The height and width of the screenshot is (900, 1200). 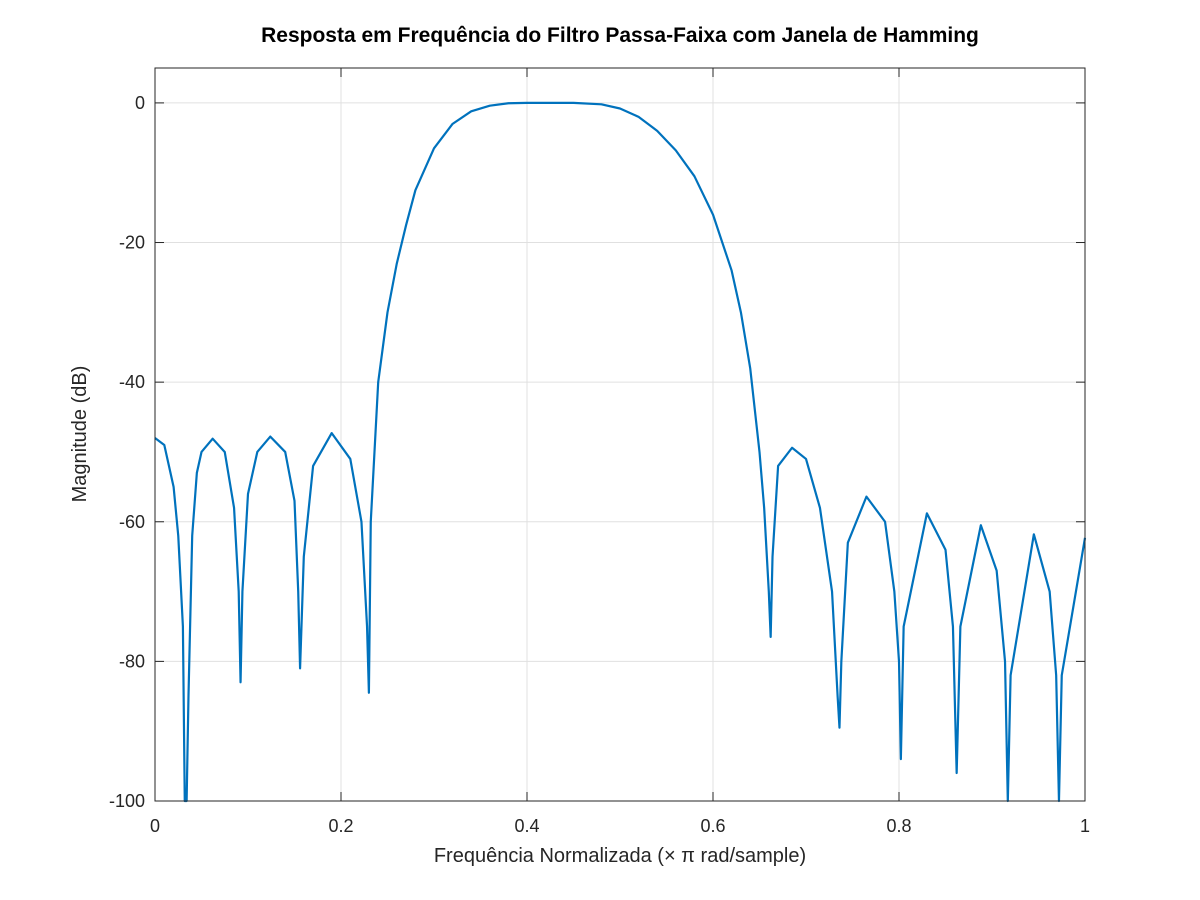 I want to click on x-tick-label: 0, so click(x=155, y=826).